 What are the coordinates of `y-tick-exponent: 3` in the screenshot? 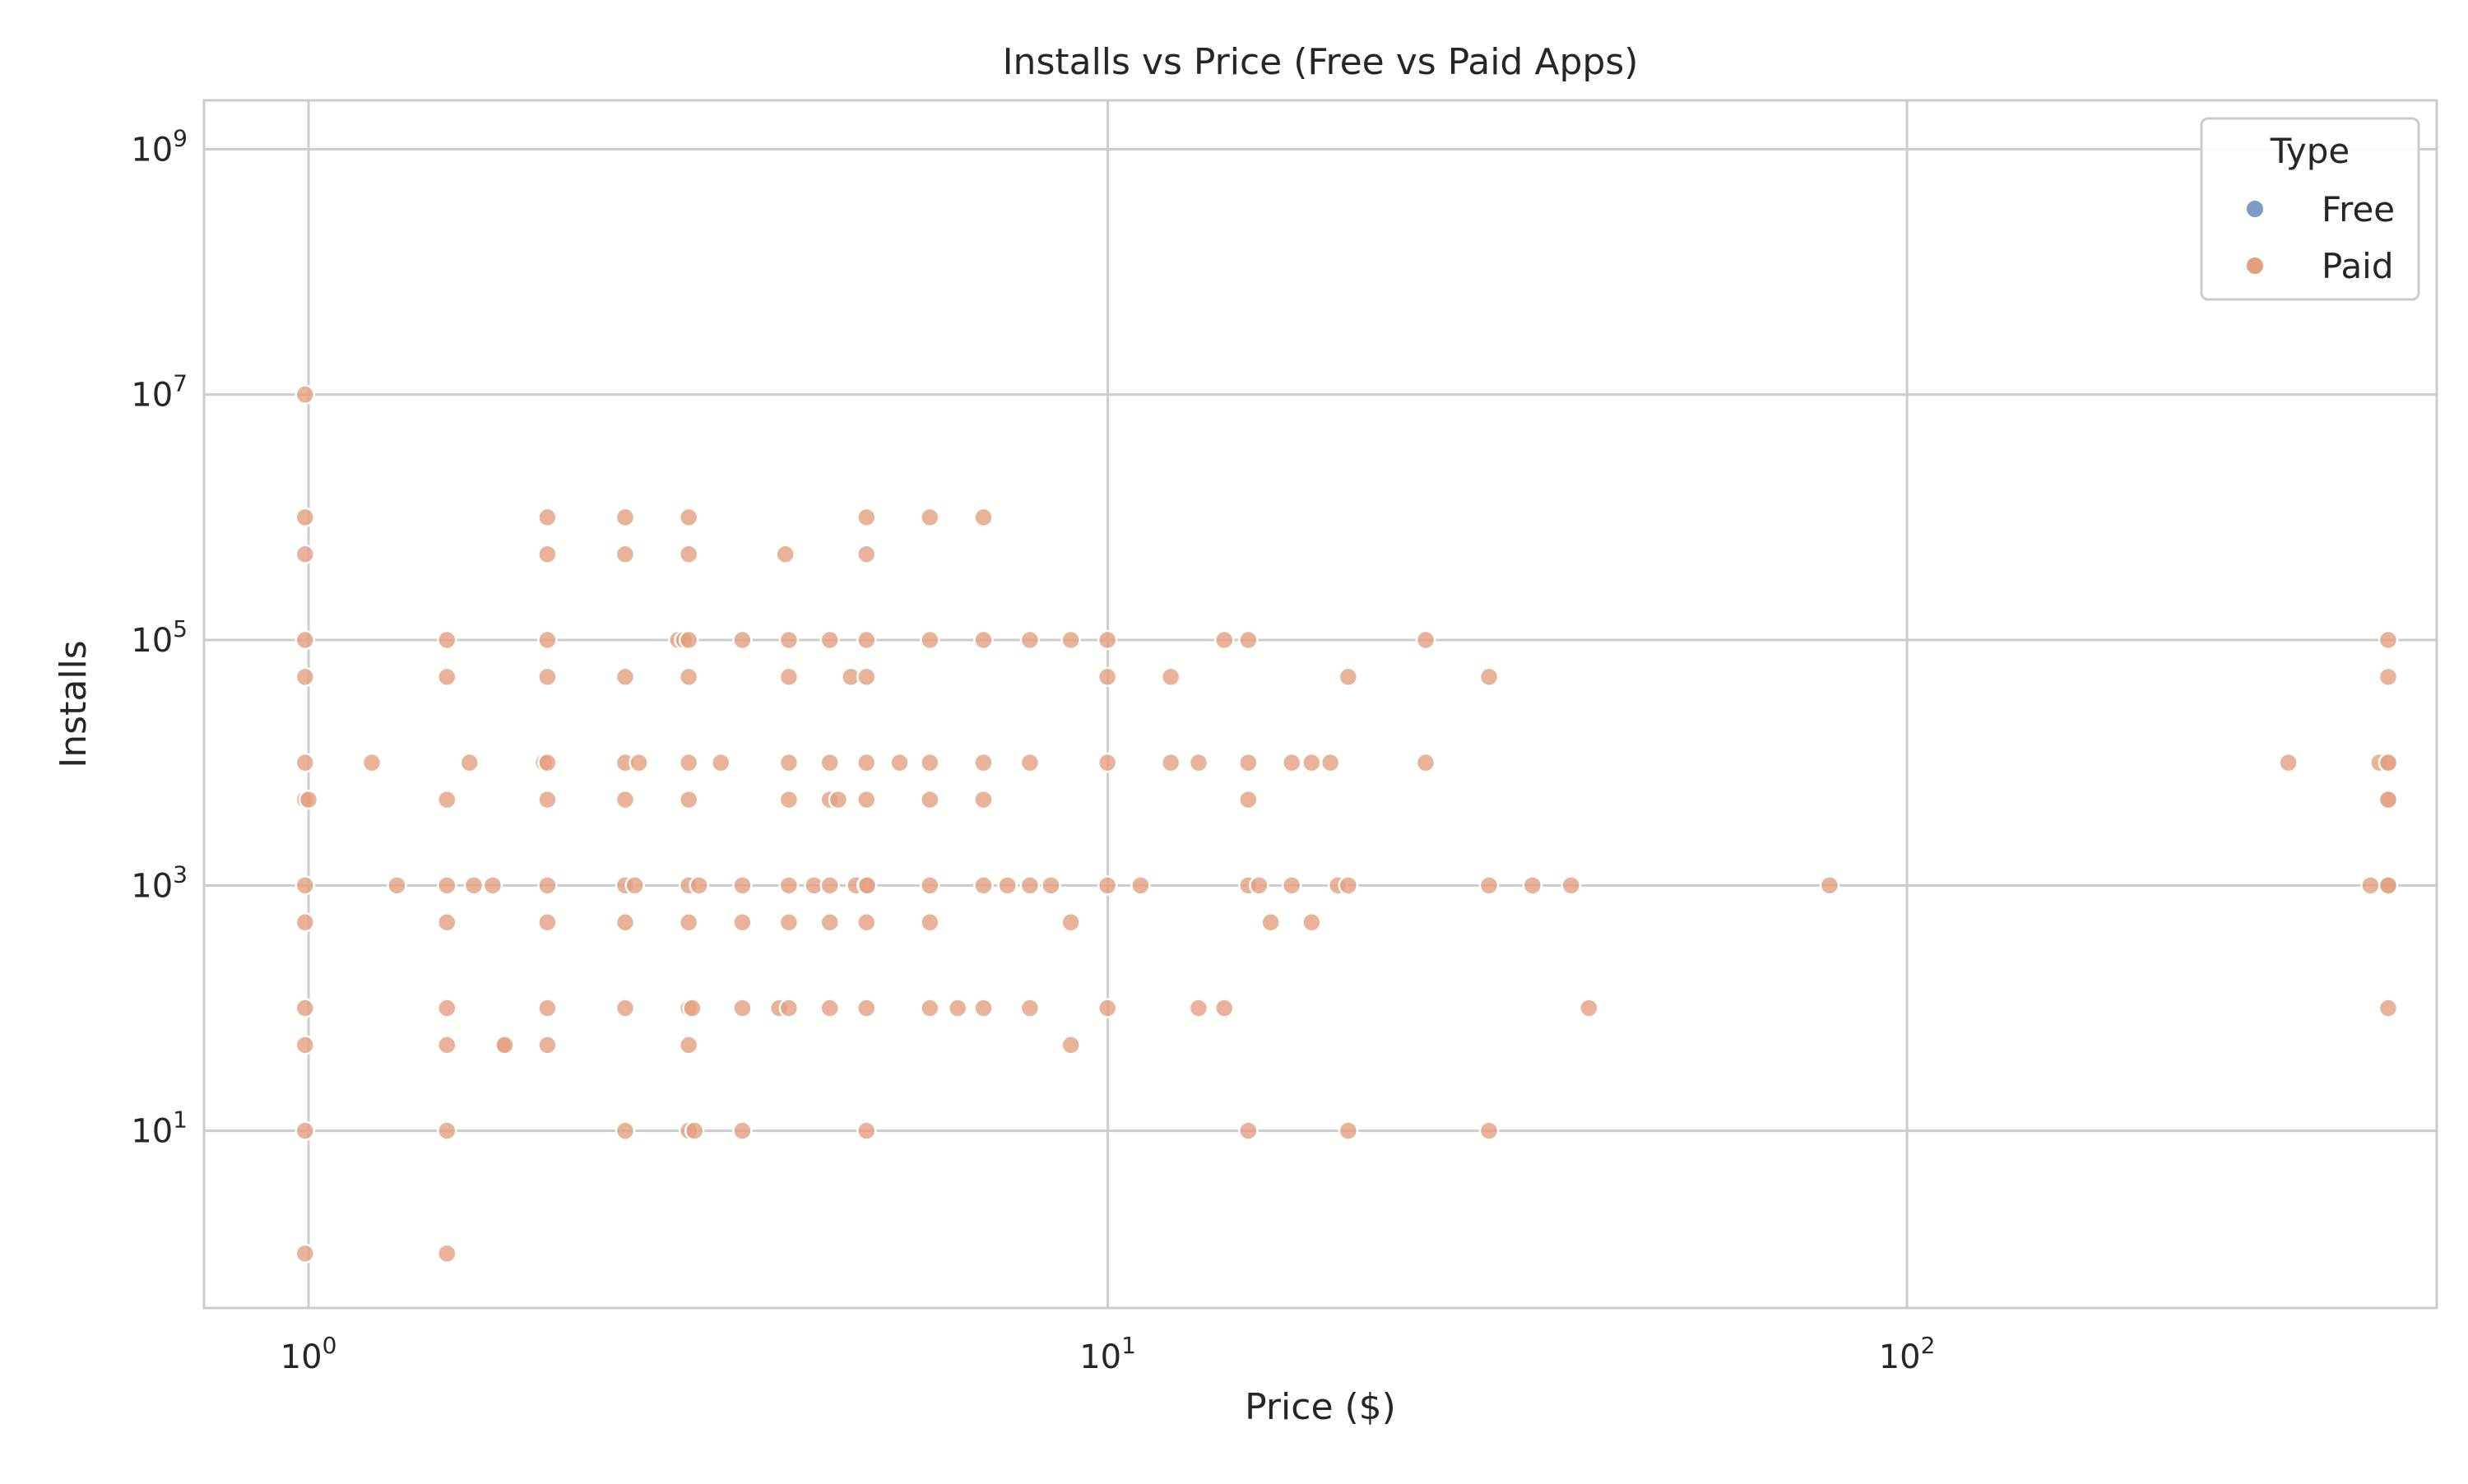 It's located at (180, 874).